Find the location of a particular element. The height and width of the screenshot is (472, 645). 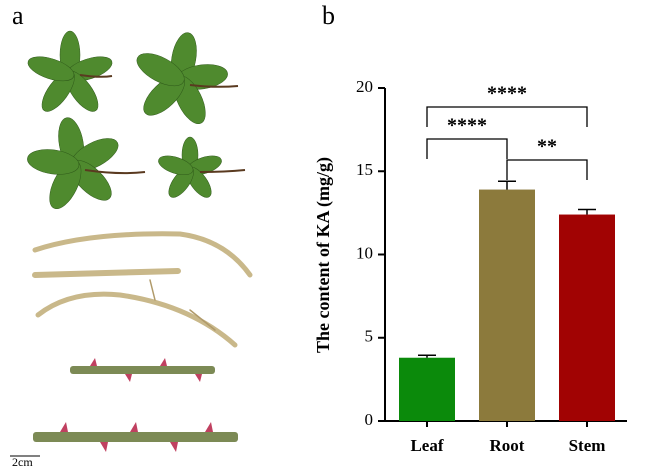

photo-leaves is located at coordinates (136, 119).